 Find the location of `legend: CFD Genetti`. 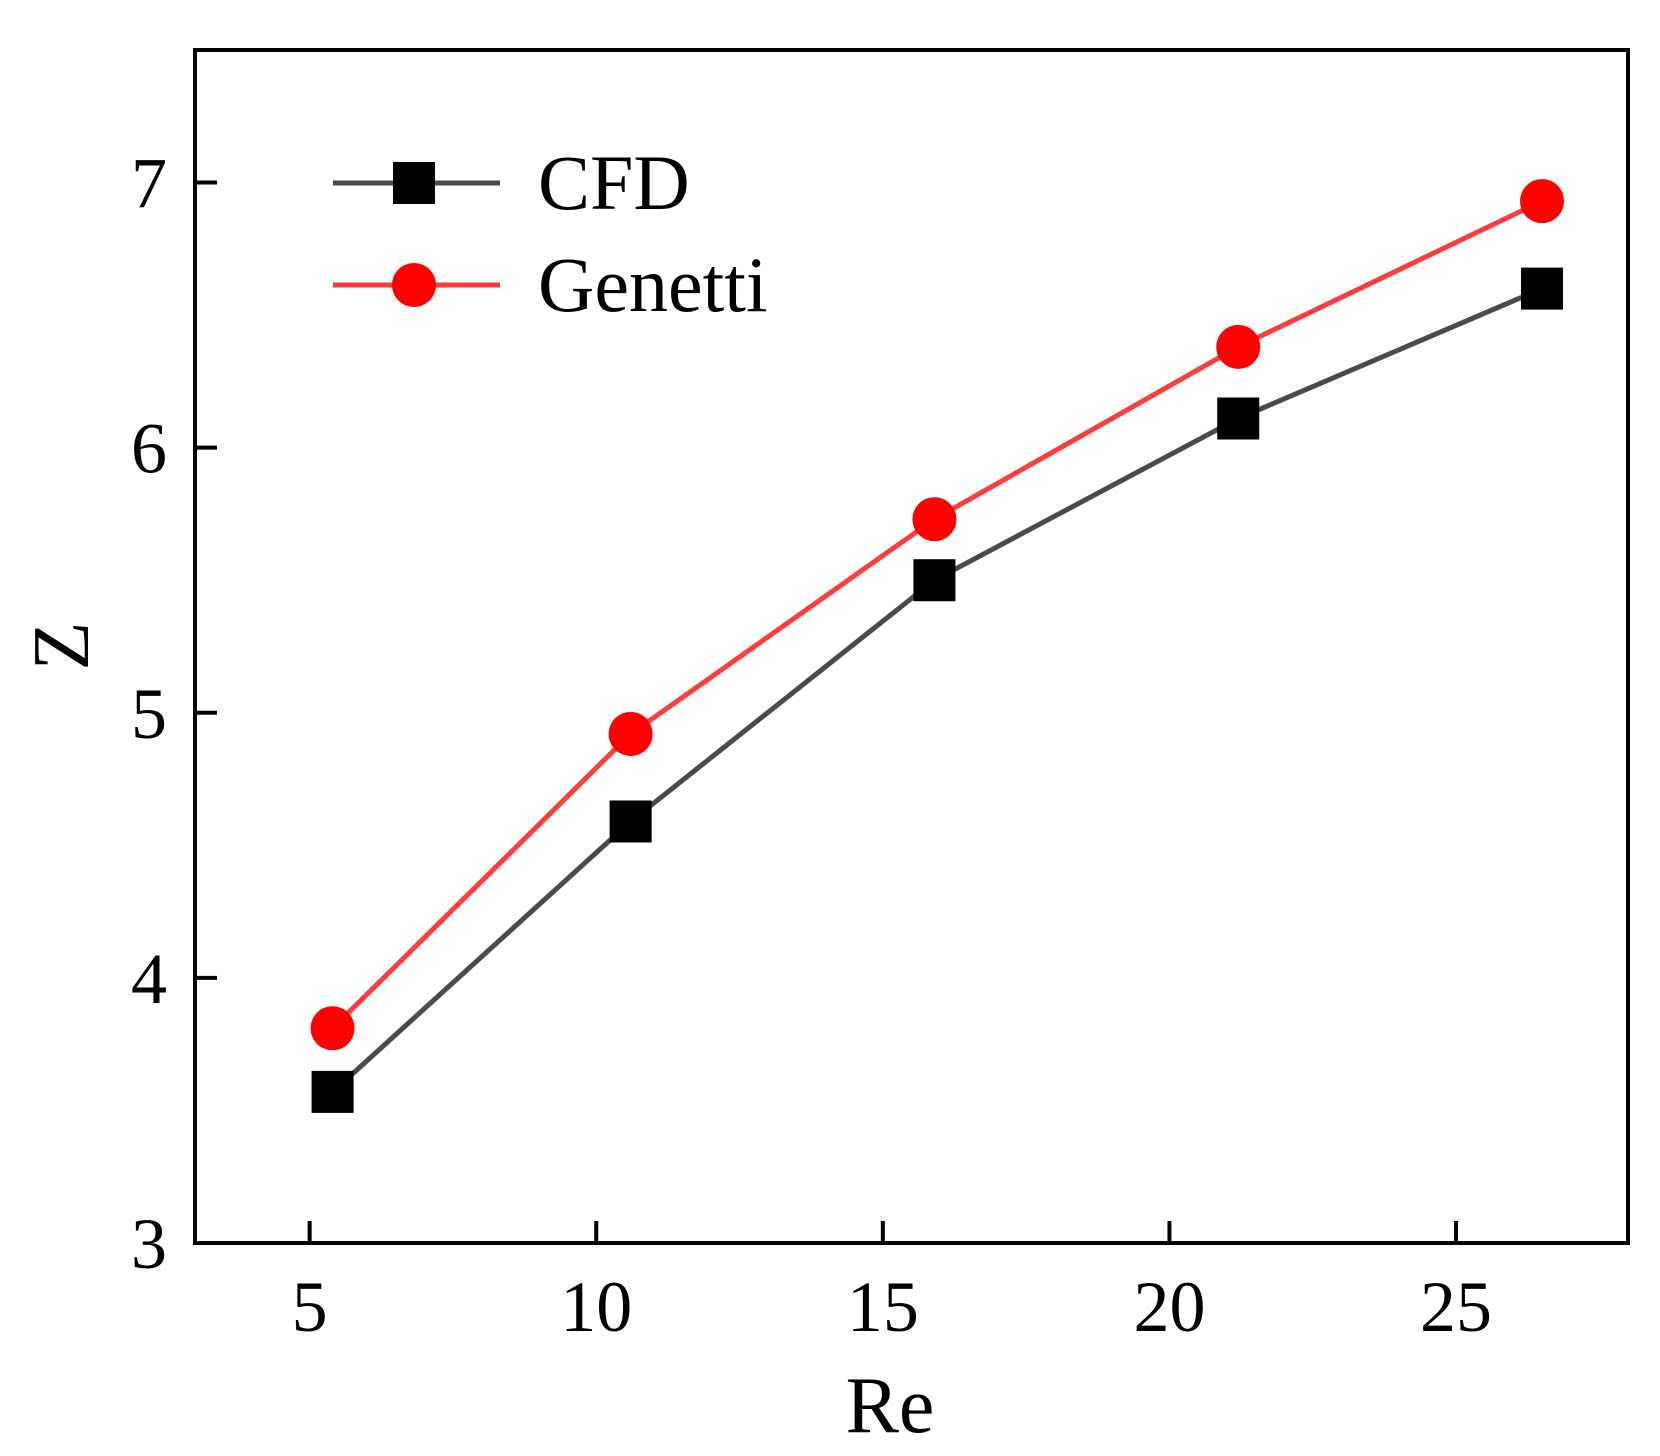

legend: CFD Genetti is located at coordinates (550, 233).